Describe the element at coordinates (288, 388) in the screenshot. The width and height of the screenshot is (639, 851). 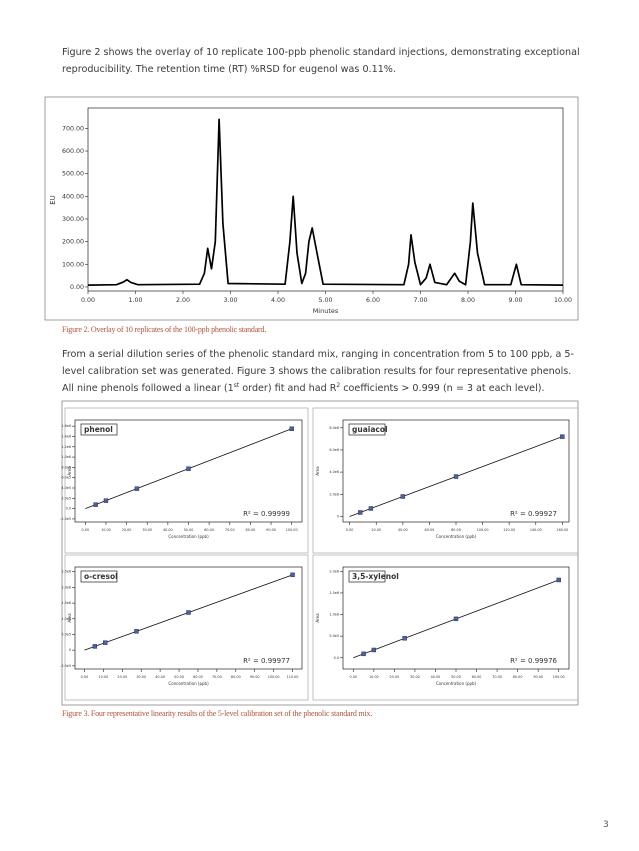
I see `text-run: order) fit and had R` at that location.